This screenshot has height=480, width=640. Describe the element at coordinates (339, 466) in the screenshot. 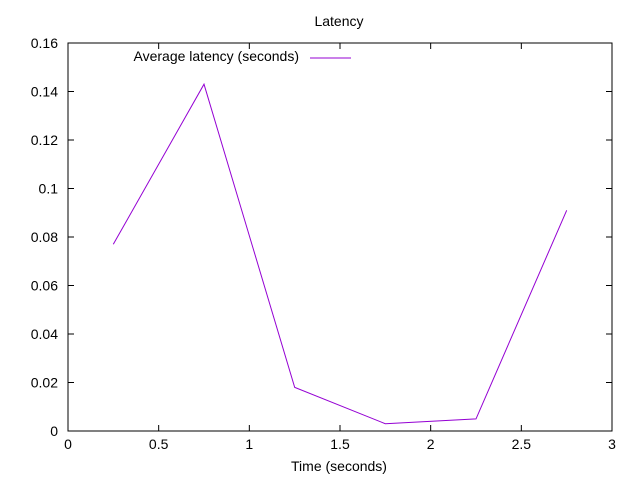

I see `x-axis-label: Time (seconds)` at that location.